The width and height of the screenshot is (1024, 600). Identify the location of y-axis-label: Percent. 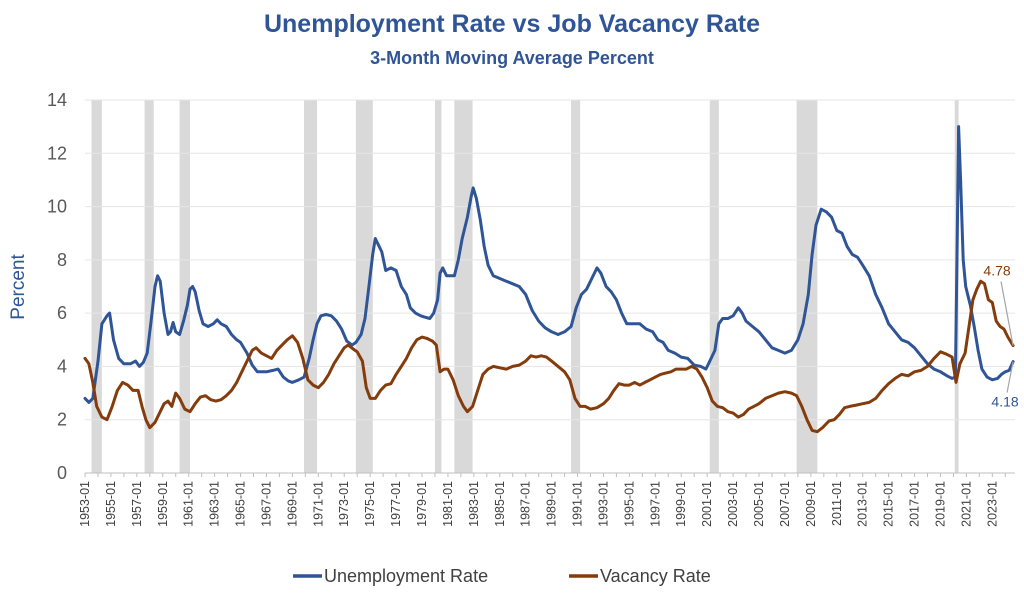
(18, 287).